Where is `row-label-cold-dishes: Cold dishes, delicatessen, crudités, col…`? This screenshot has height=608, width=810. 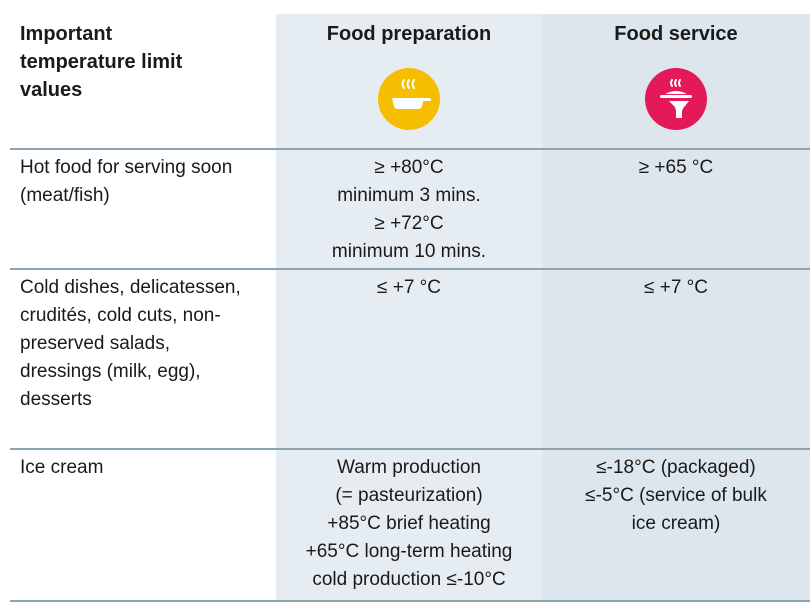
row-label-cold-dishes: Cold dishes, delicatessen, crudités, col… is located at coordinates (130, 343).